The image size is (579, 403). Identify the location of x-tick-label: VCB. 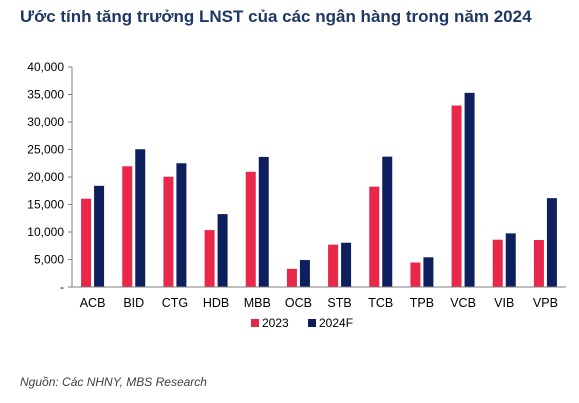
(463, 303).